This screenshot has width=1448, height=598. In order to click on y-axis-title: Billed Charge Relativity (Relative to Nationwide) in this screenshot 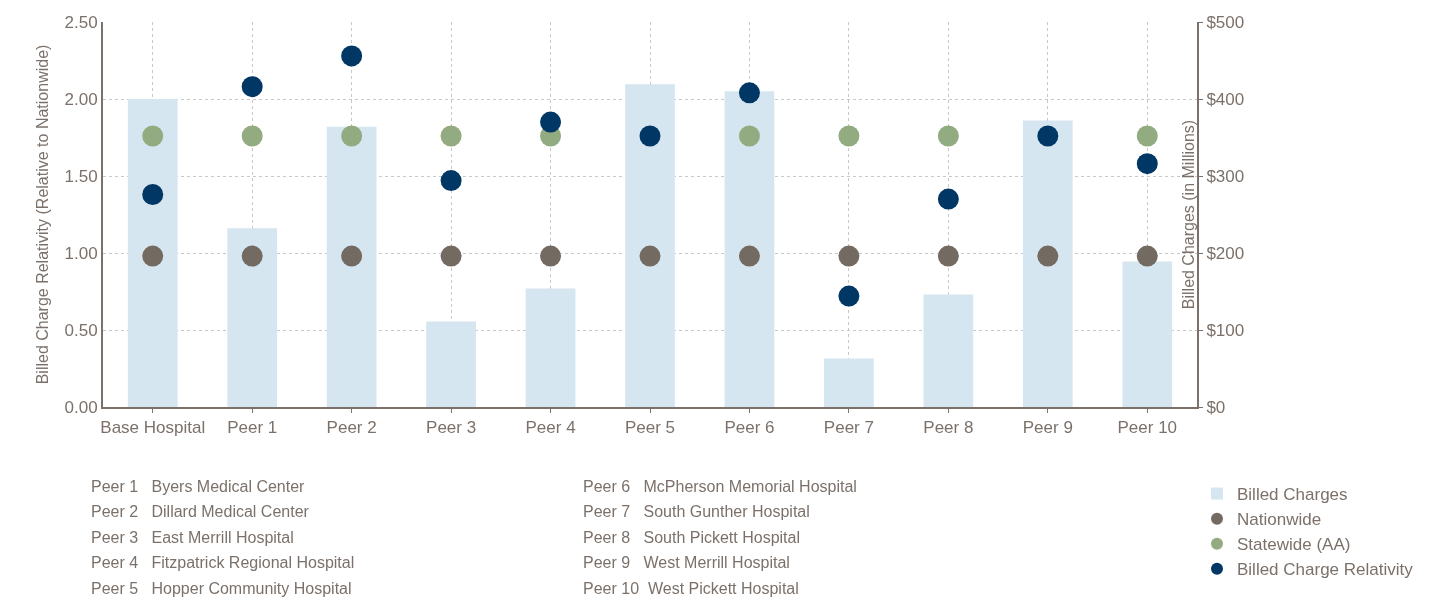, I will do `click(42, 214)`.